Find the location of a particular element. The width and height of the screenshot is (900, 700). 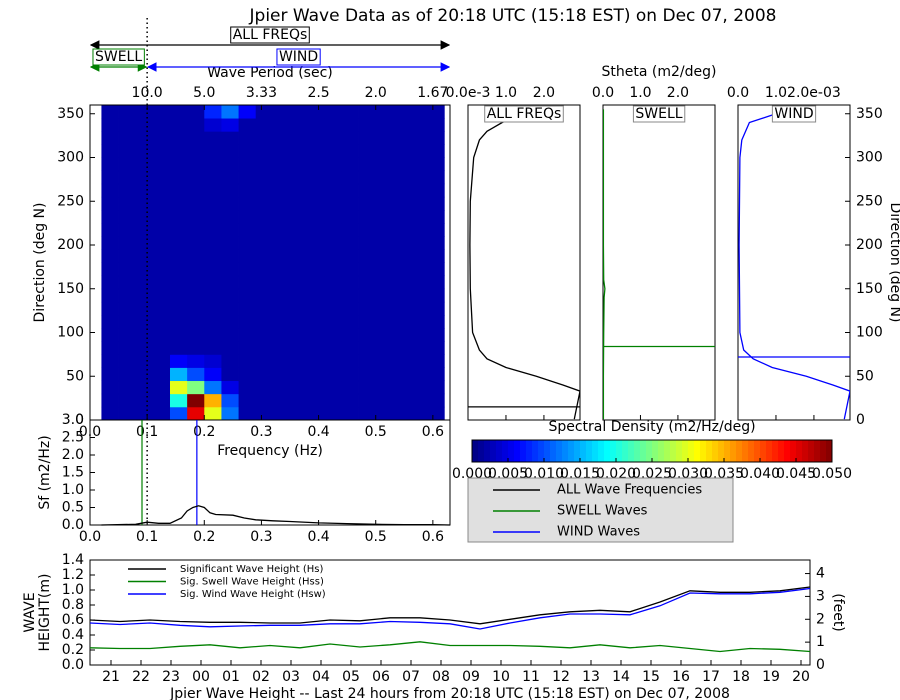

band-label: WIND is located at coordinates (298, 57).